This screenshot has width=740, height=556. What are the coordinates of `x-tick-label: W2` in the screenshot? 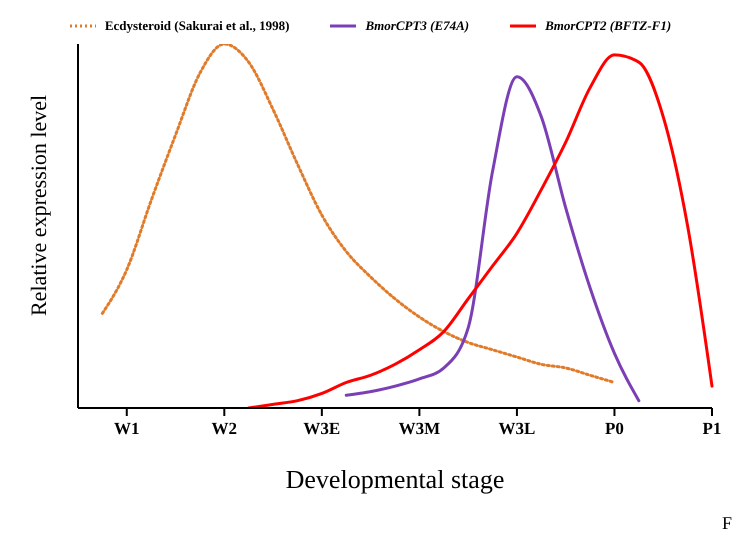 It's located at (225, 428).